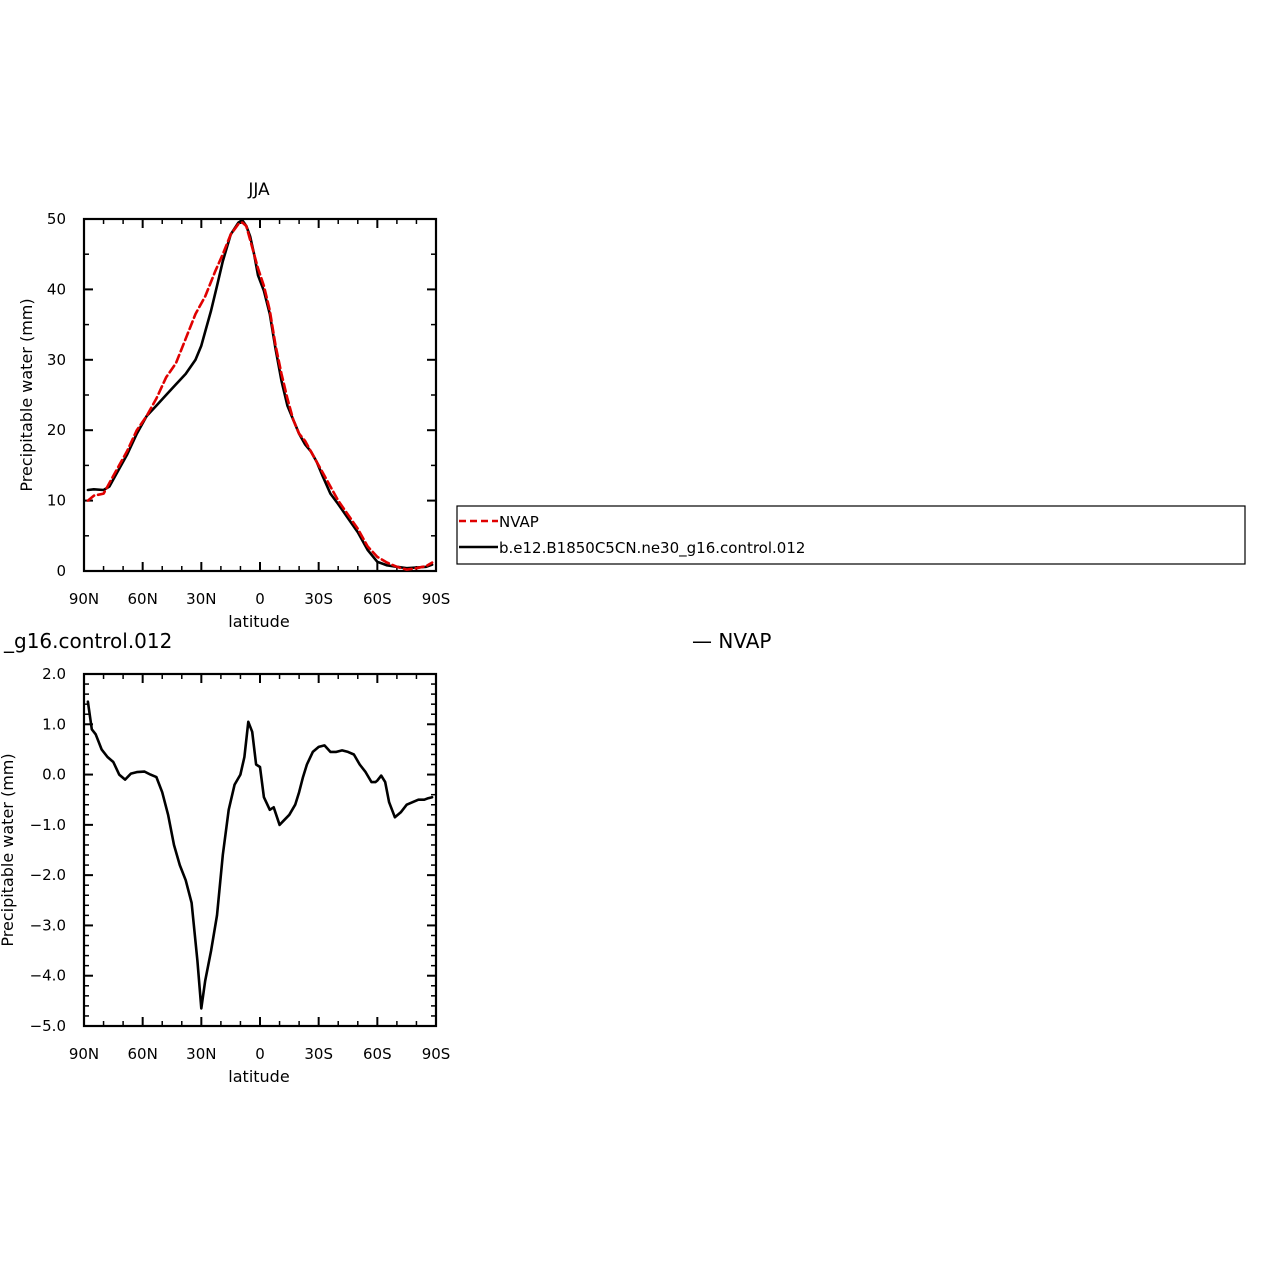 The image size is (1264, 1263). What do you see at coordinates (56, 395) in the screenshot?
I see `top-y-tick-labels: 0 10 20 30 40 50` at bounding box center [56, 395].